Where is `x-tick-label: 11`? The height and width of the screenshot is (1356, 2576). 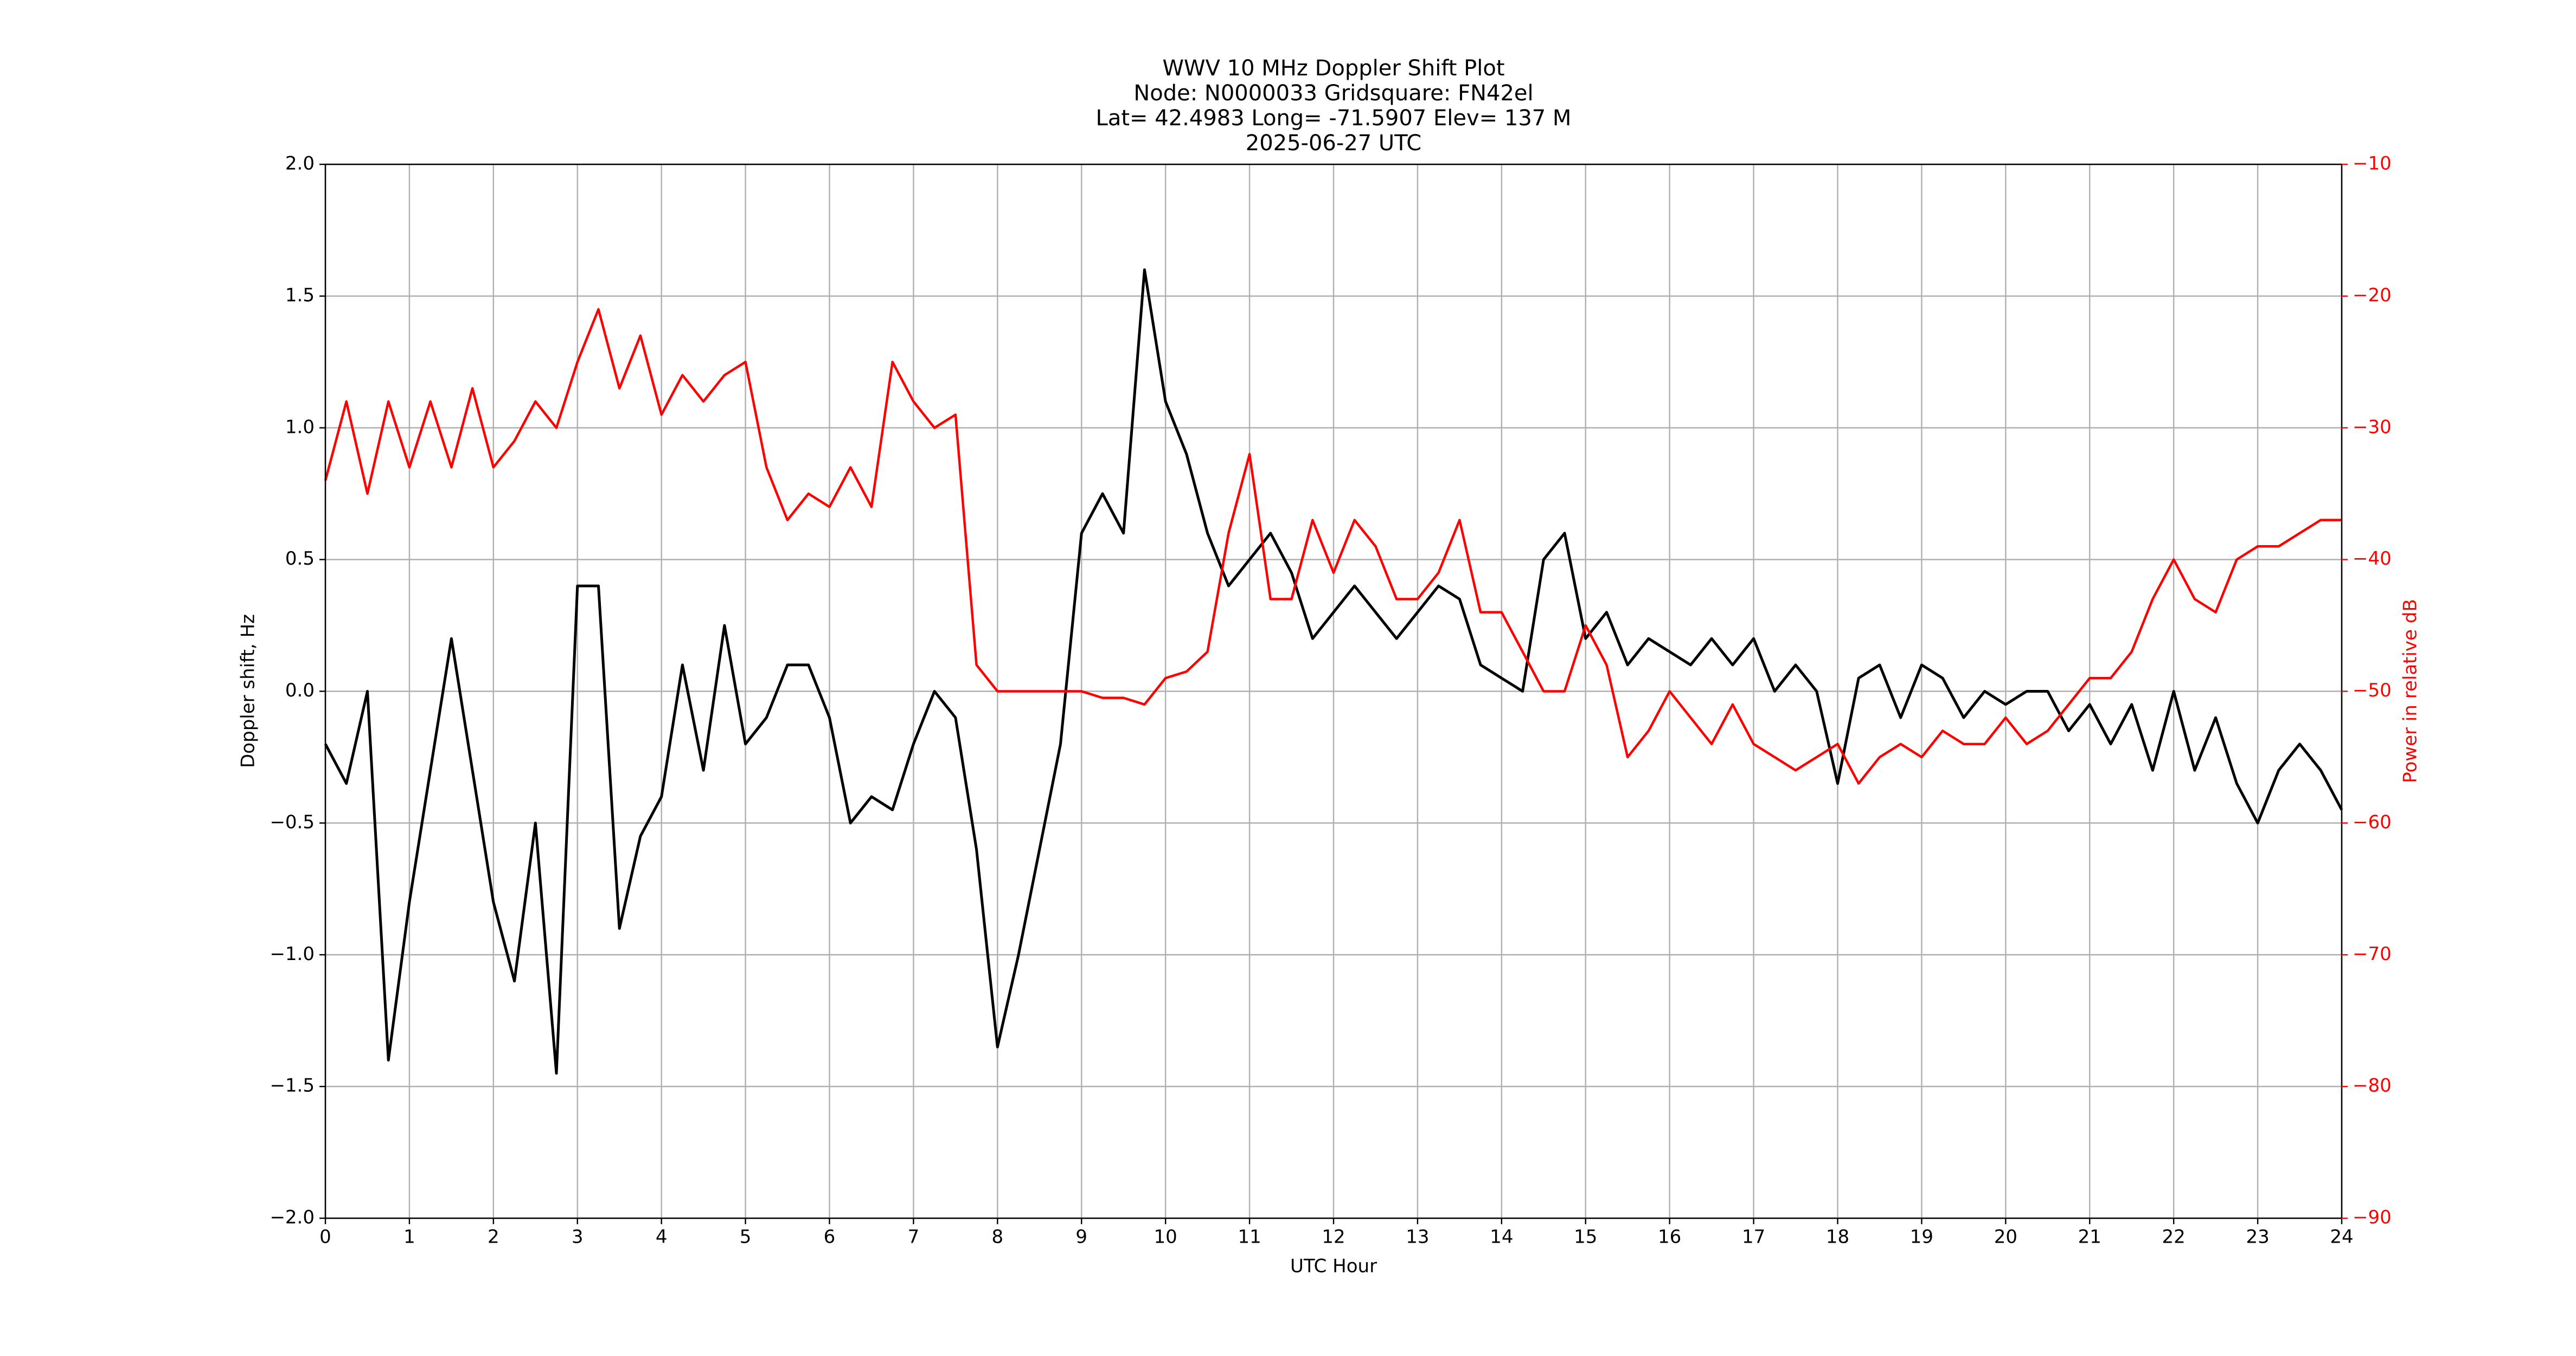
x-tick-label: 11 is located at coordinates (1249, 1237).